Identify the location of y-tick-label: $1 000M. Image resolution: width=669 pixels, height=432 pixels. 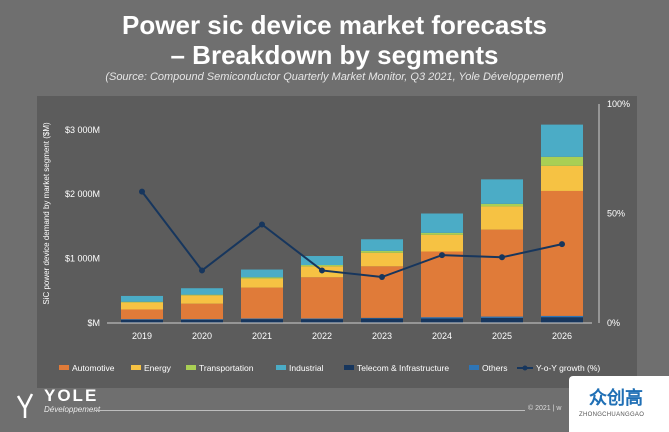
(82, 259).